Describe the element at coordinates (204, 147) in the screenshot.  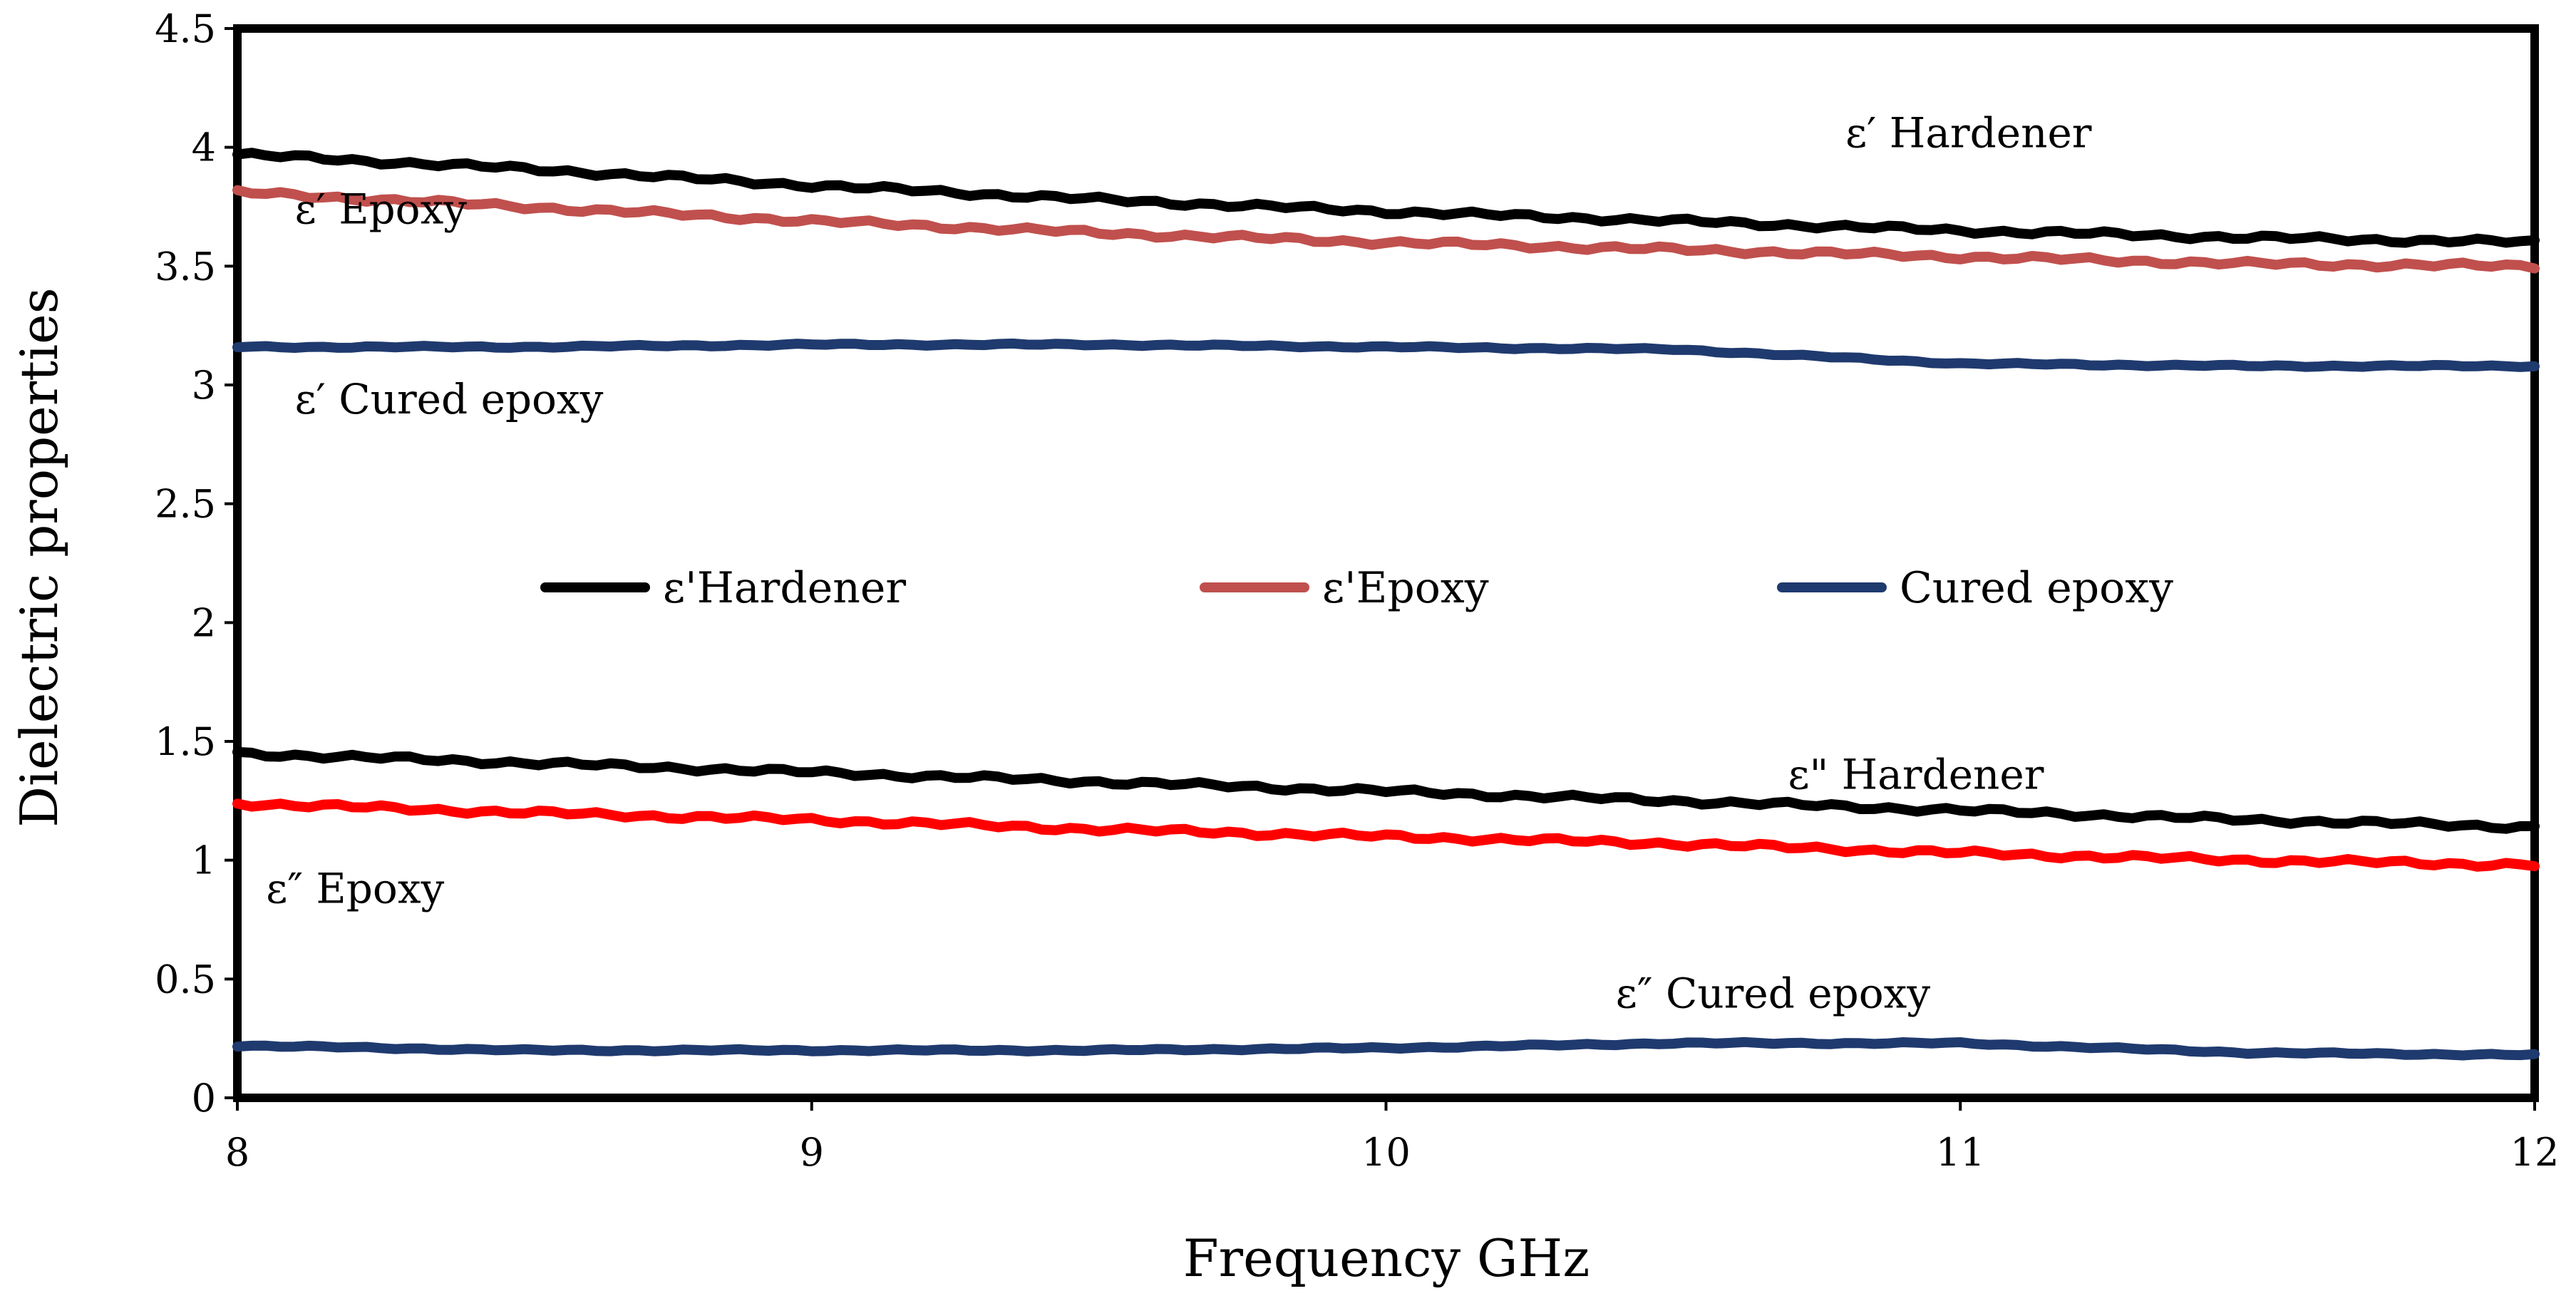
I see `y-tick-label: 4` at that location.